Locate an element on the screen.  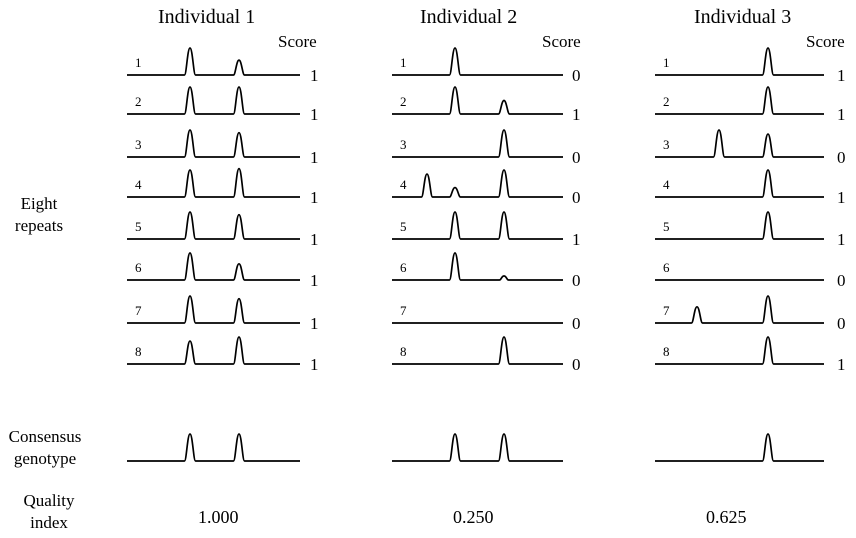
individual-2-repeat-4-label: 4 is located at coordinates (403, 184).